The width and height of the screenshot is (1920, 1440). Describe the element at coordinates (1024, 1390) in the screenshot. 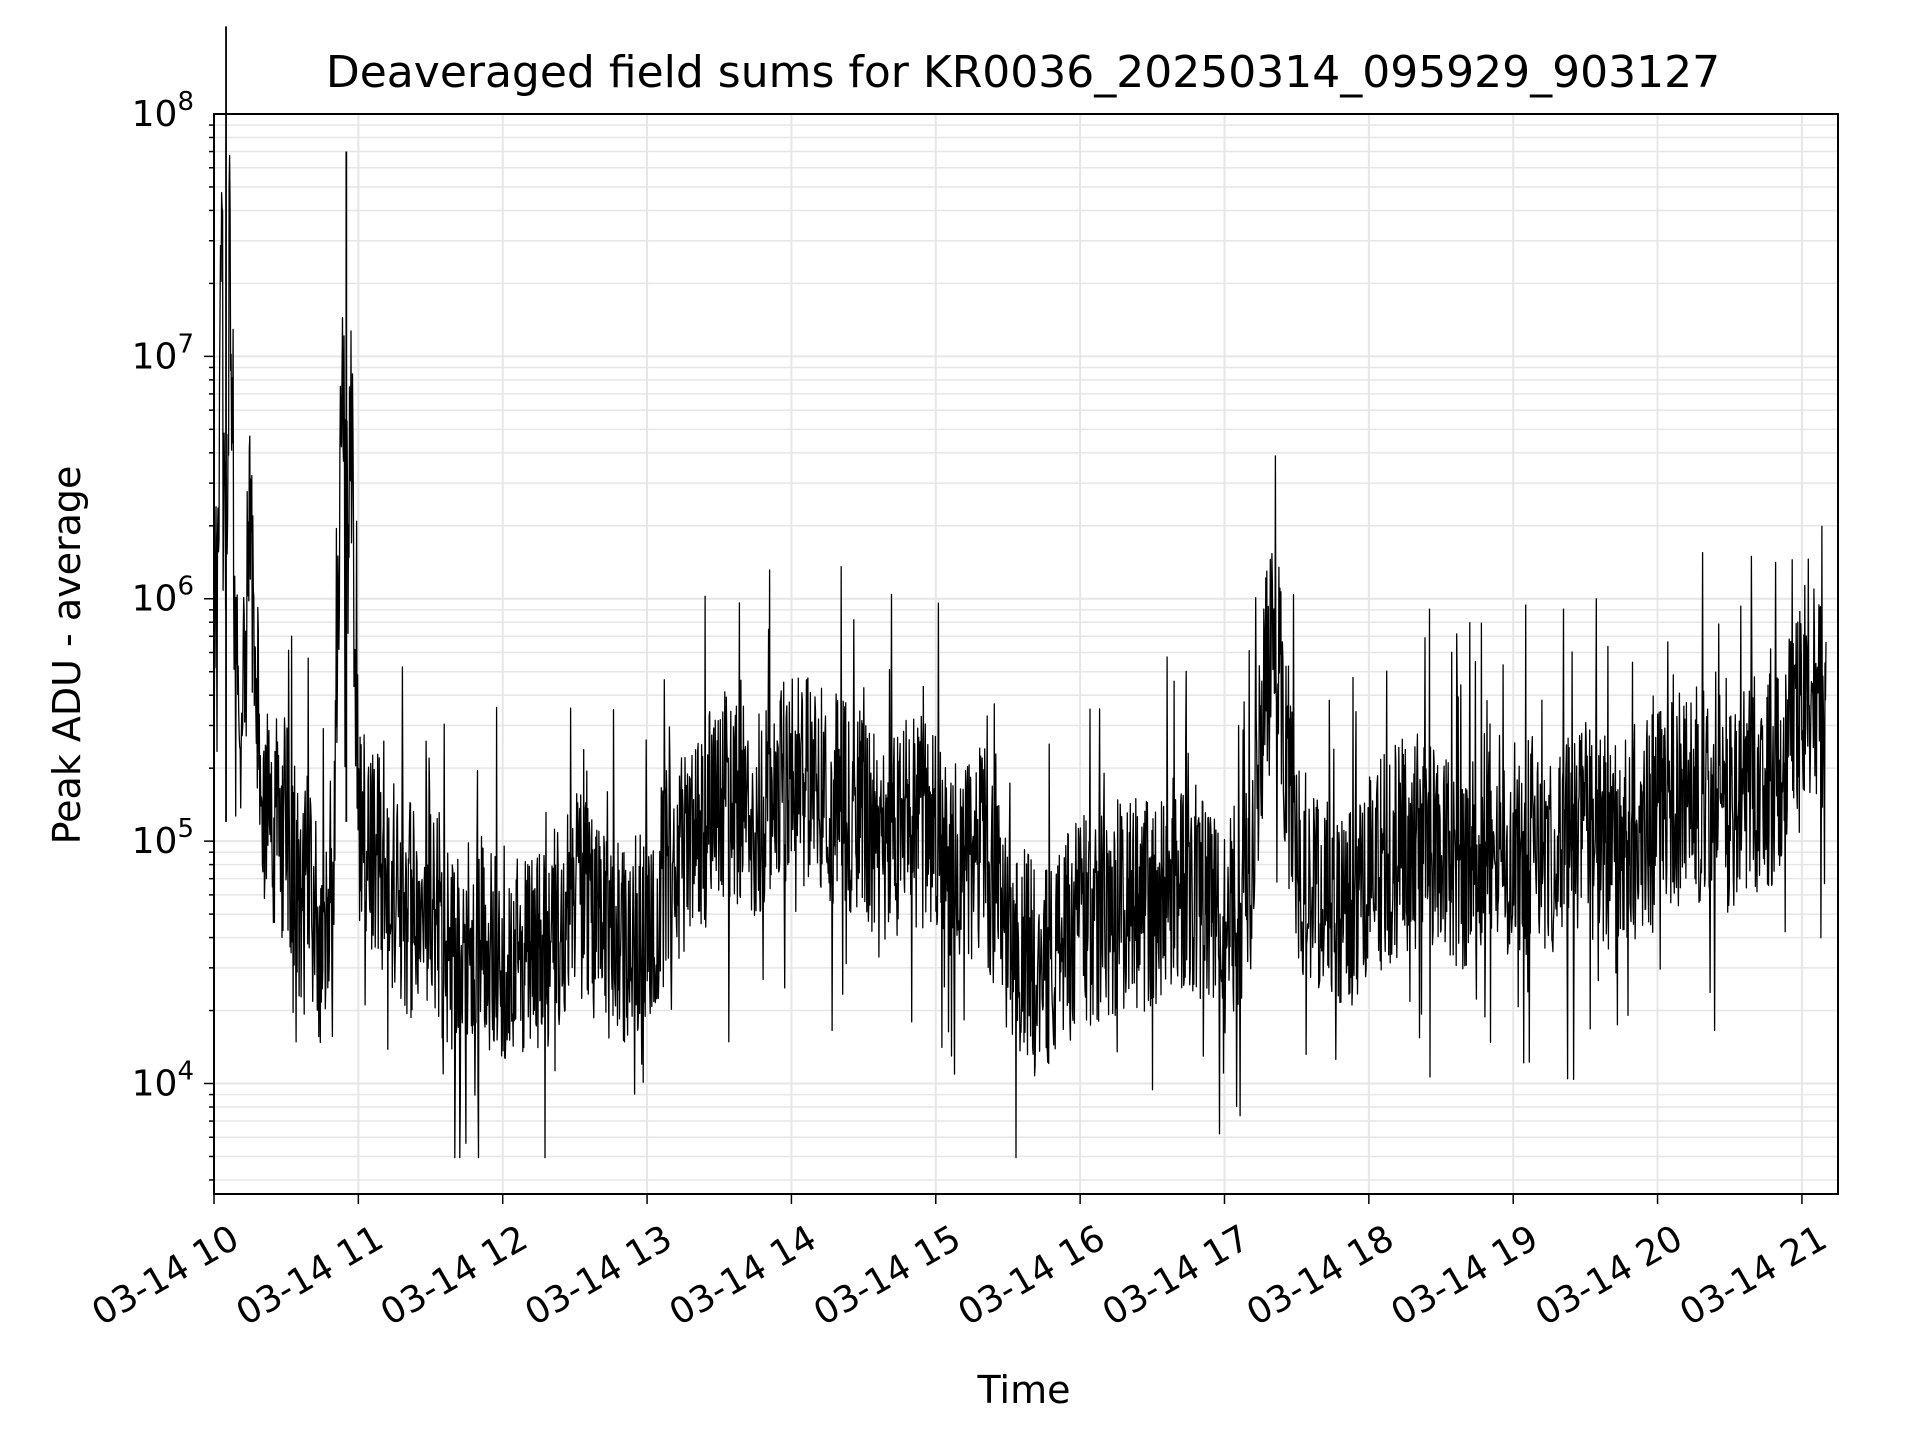

I see `x-axis-label: Time` at that location.